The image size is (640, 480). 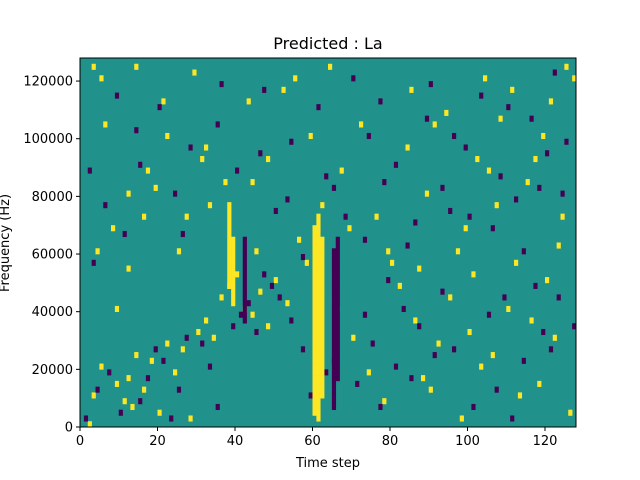 I want to click on y-axis-label: Frequency (Hz), so click(x=6, y=243).